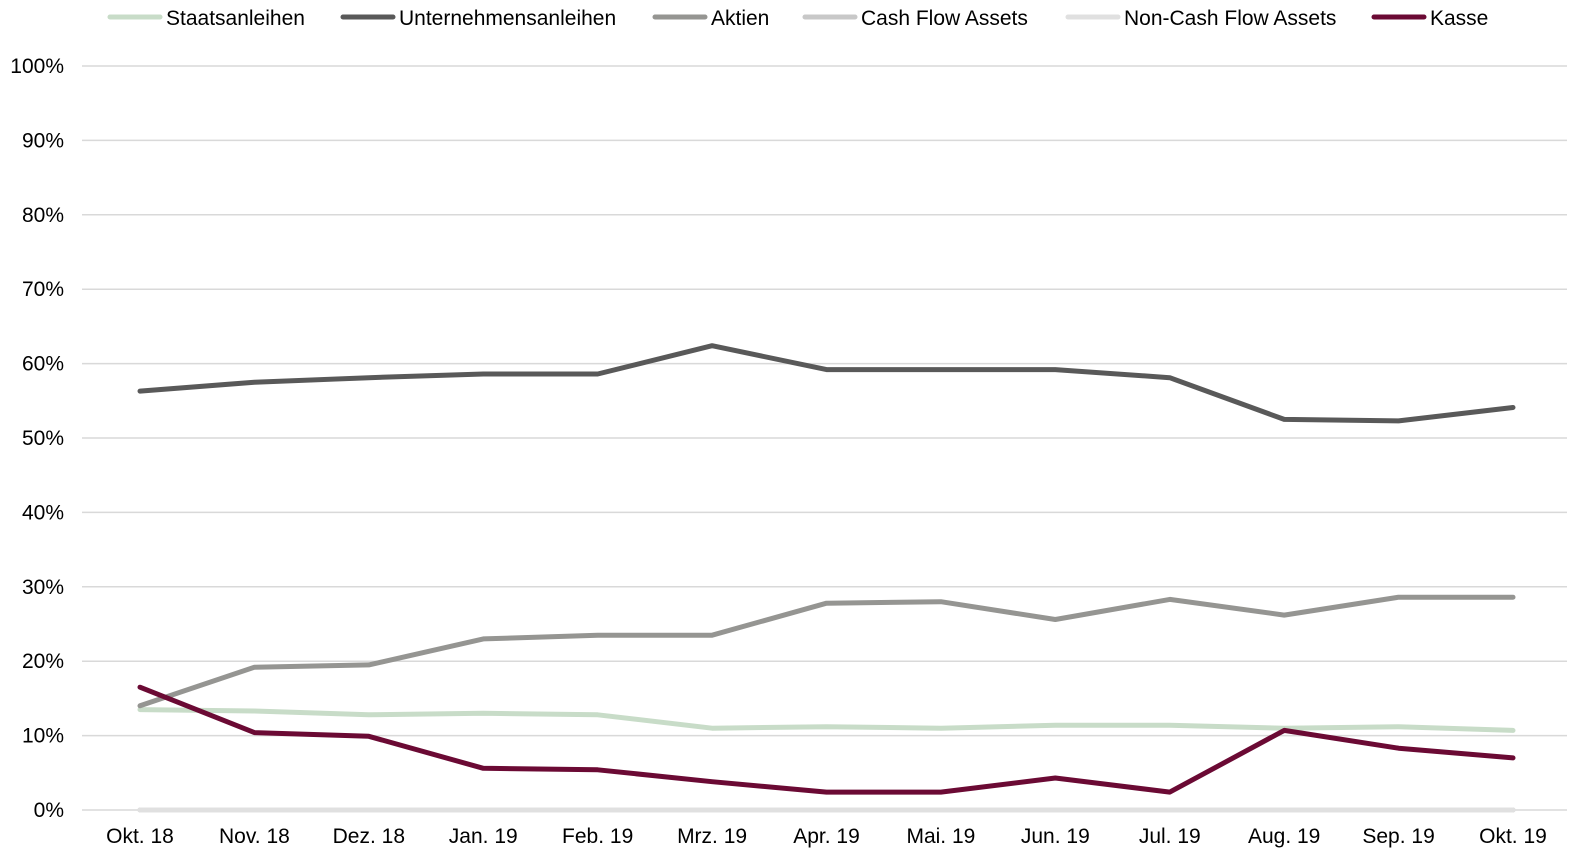 This screenshot has height=855, width=1579. I want to click on y-tick-label: 20%, so click(43, 661).